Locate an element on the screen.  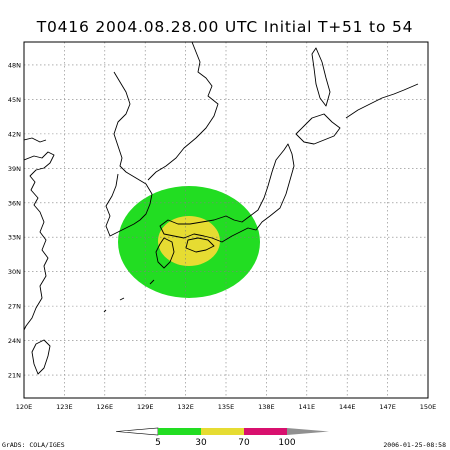
lon-tick-label: 135E is located at coordinates (226, 407).